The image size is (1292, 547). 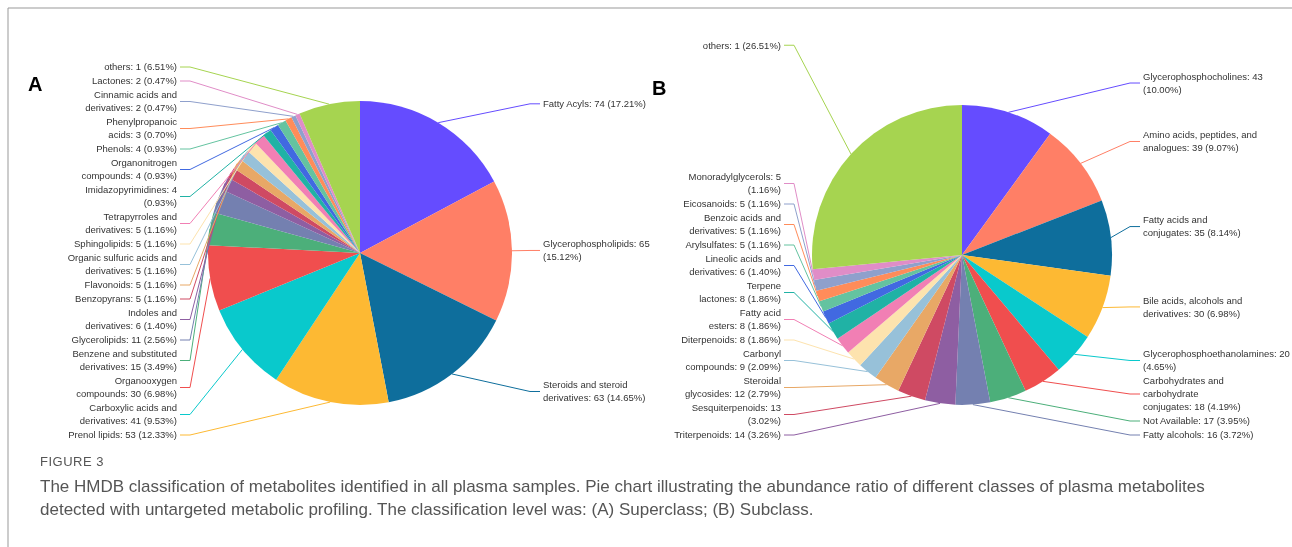 I want to click on slice-label: Amino acids, peptides, and analogues: 39 (9.07%), so click(x=1200, y=141).